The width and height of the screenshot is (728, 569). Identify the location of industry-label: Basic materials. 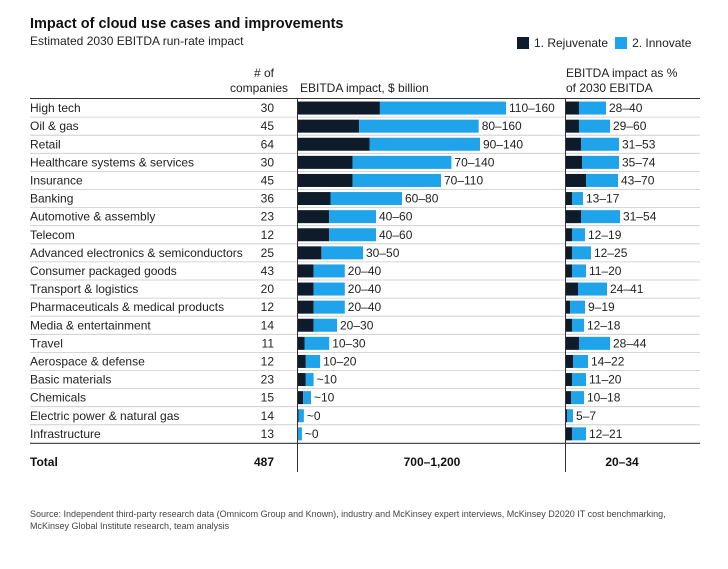
(70, 380).